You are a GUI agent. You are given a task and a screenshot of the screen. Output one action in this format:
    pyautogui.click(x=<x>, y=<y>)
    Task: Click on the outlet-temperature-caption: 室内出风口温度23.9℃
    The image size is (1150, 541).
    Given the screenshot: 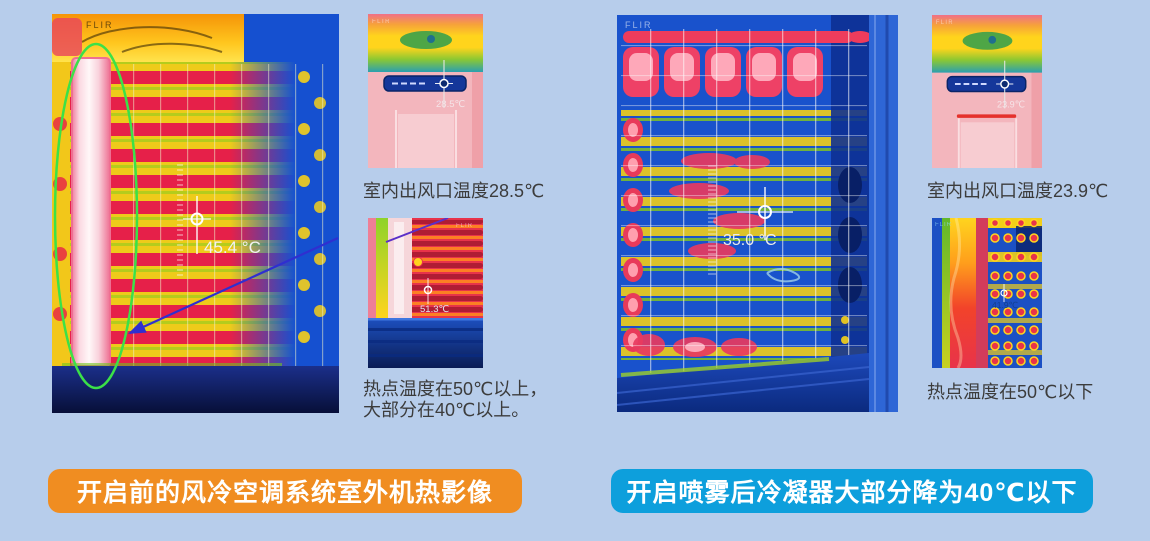 What is the action you would take?
    pyautogui.click(x=1018, y=191)
    